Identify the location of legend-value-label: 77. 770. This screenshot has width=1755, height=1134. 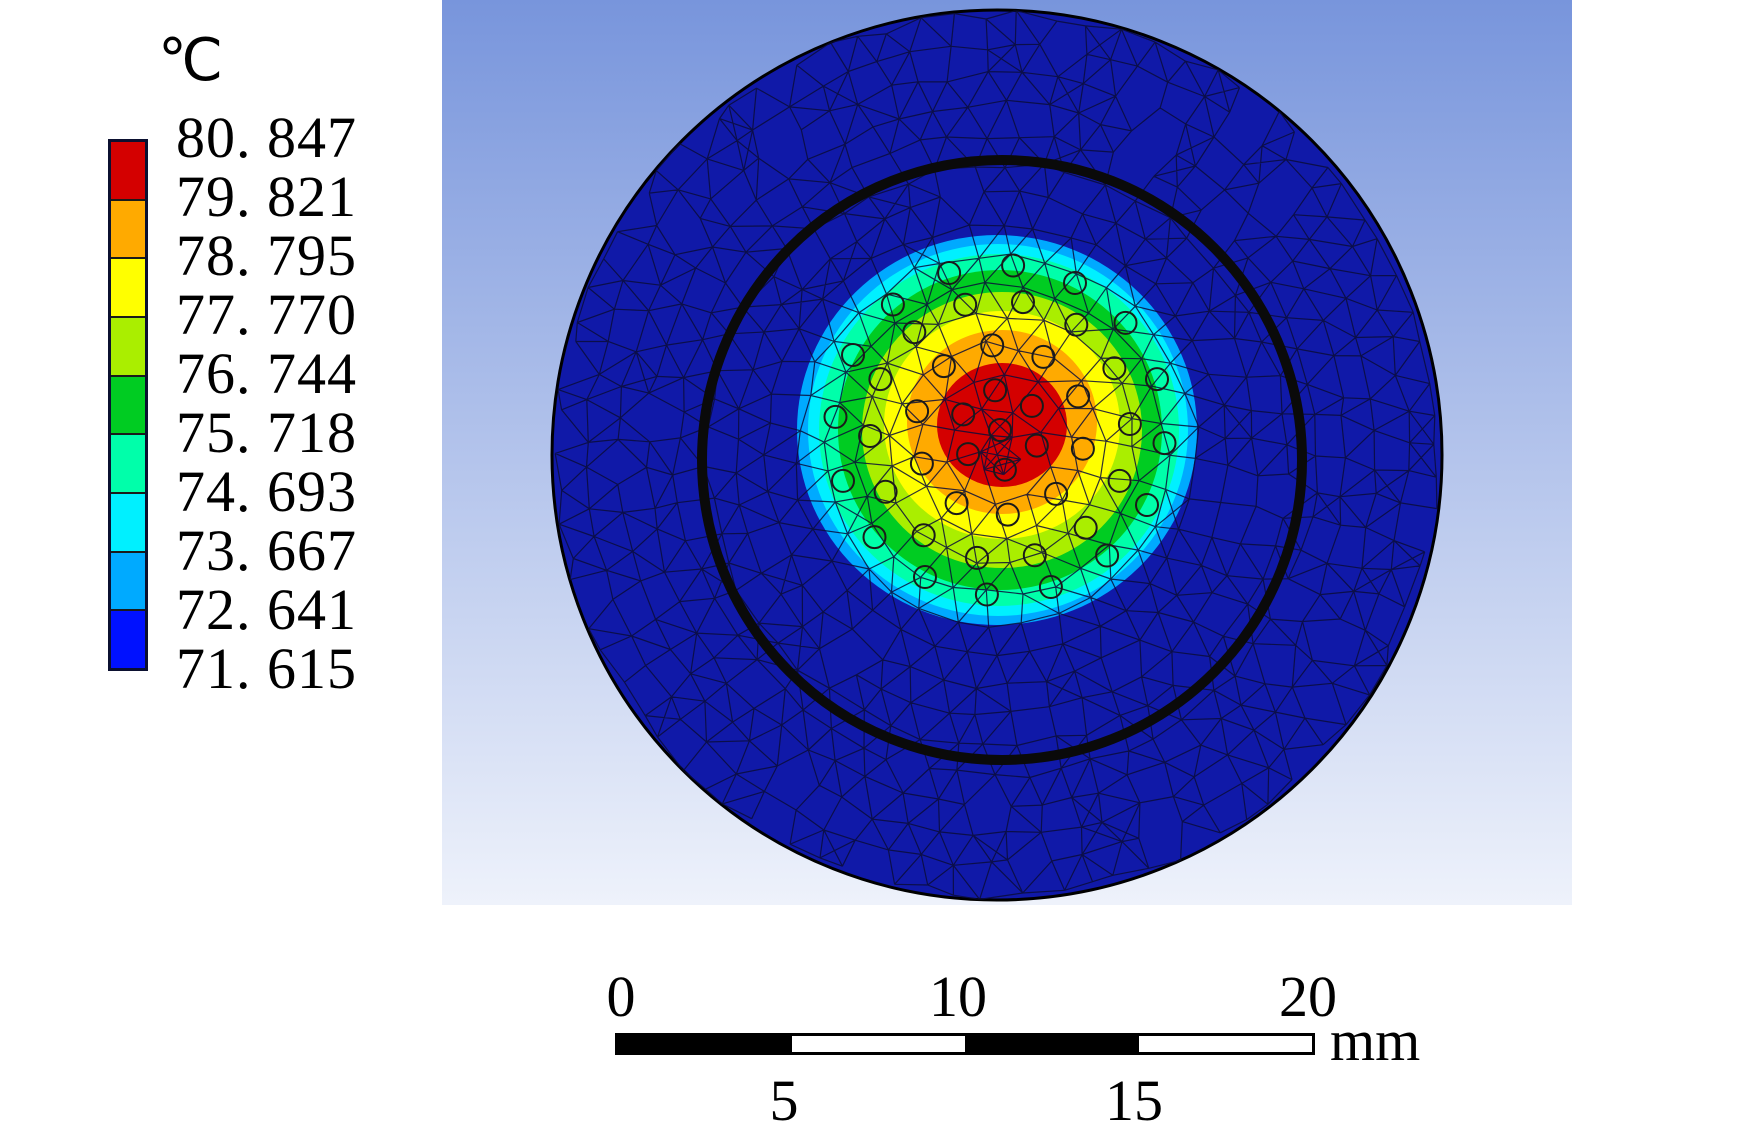
(266, 314).